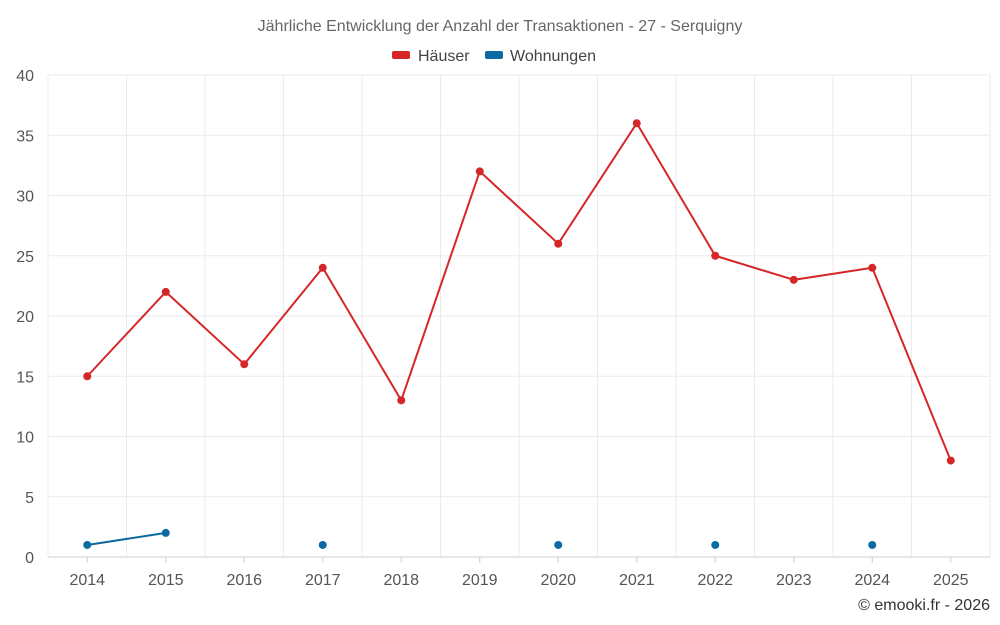 This screenshot has height=625, width=1000. What do you see at coordinates (166, 580) in the screenshot?
I see `x-tick-label: 2015` at bounding box center [166, 580].